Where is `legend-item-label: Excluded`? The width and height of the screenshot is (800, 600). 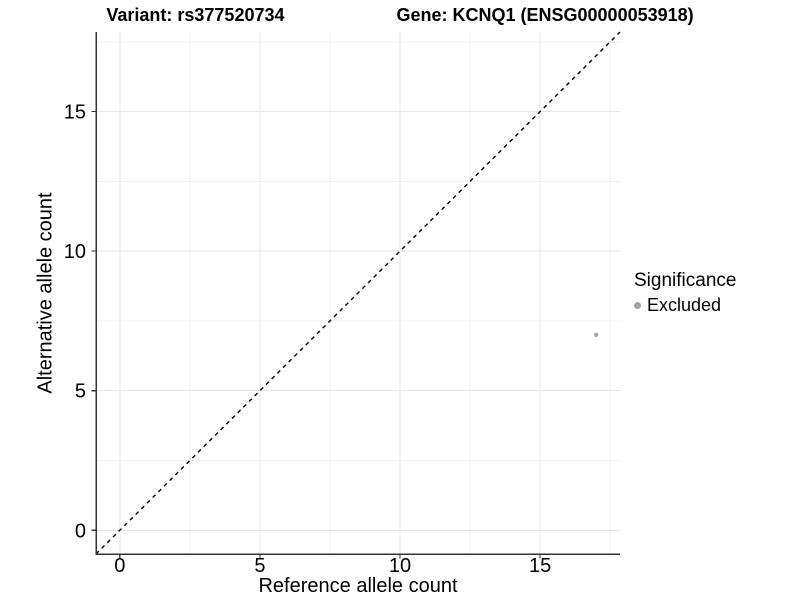 legend-item-label: Excluded is located at coordinates (684, 305).